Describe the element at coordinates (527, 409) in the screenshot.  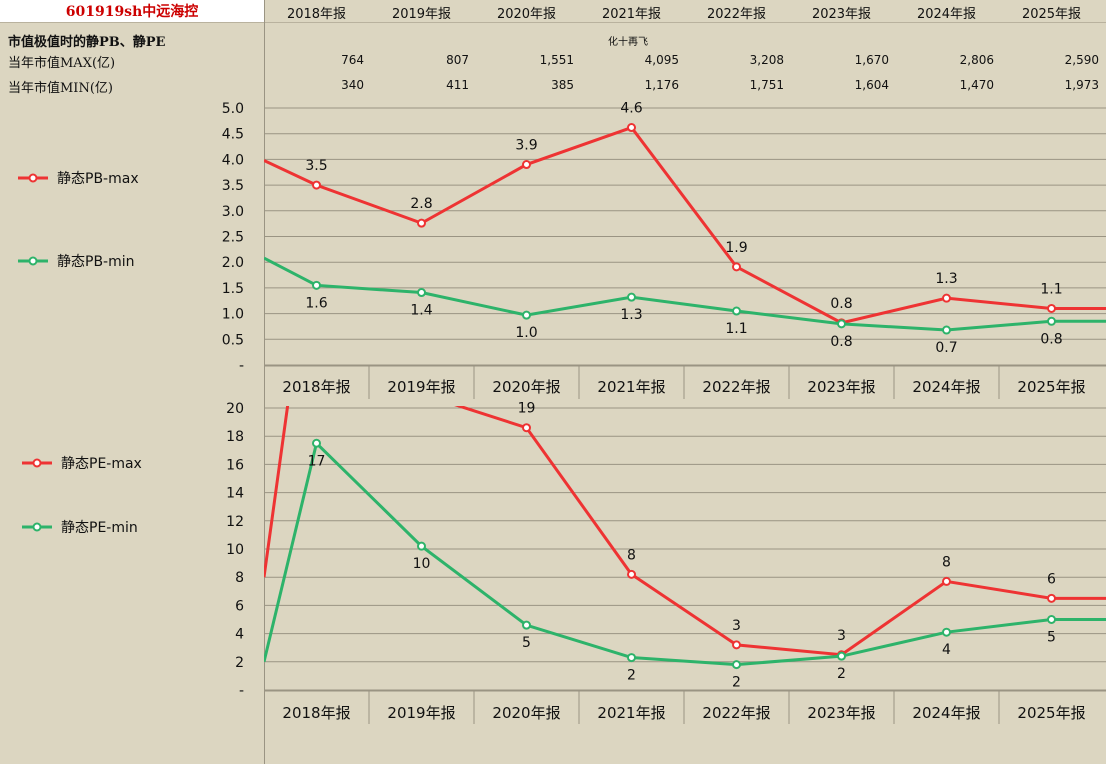
I see `pe-label-0-2: 19` at that location.